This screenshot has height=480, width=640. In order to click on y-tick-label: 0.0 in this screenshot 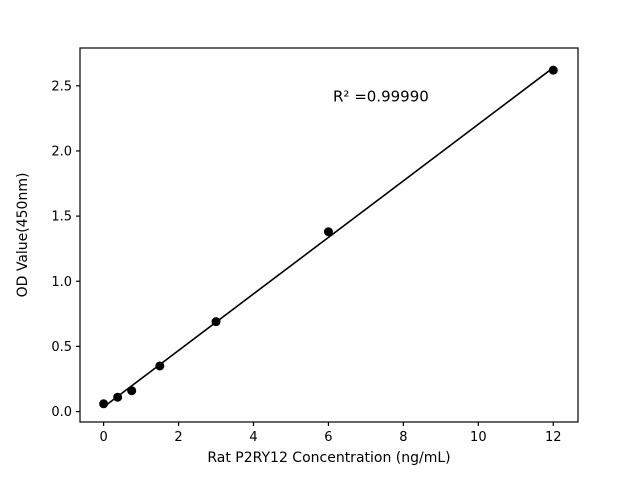, I will do `click(61, 412)`.